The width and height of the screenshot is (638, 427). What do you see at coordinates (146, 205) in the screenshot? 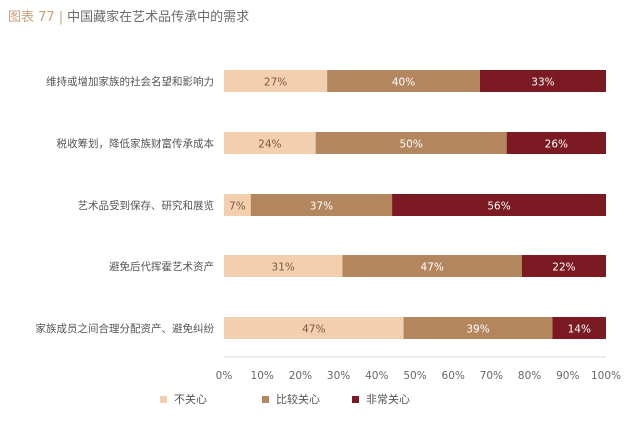
I see `category-label: 艺术品受到保存、研究和展览` at bounding box center [146, 205].